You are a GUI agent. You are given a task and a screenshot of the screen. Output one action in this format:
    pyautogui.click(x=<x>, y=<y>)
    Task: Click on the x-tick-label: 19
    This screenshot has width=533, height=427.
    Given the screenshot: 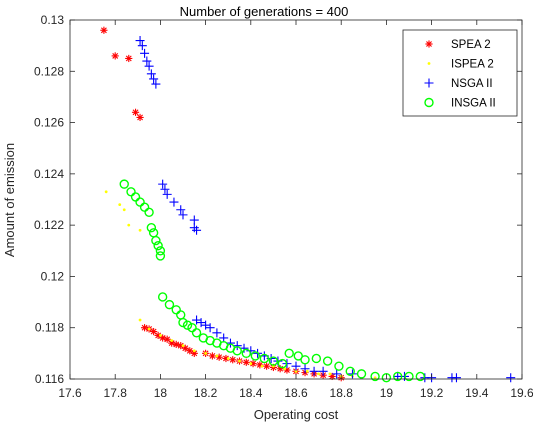 What is the action you would take?
    pyautogui.click(x=387, y=393)
    